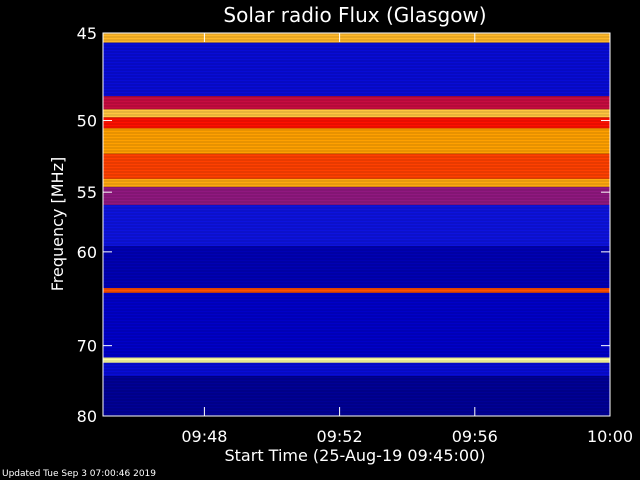 The height and width of the screenshot is (480, 640). What do you see at coordinates (87, 252) in the screenshot?
I see `y-tick-label: 60` at bounding box center [87, 252].